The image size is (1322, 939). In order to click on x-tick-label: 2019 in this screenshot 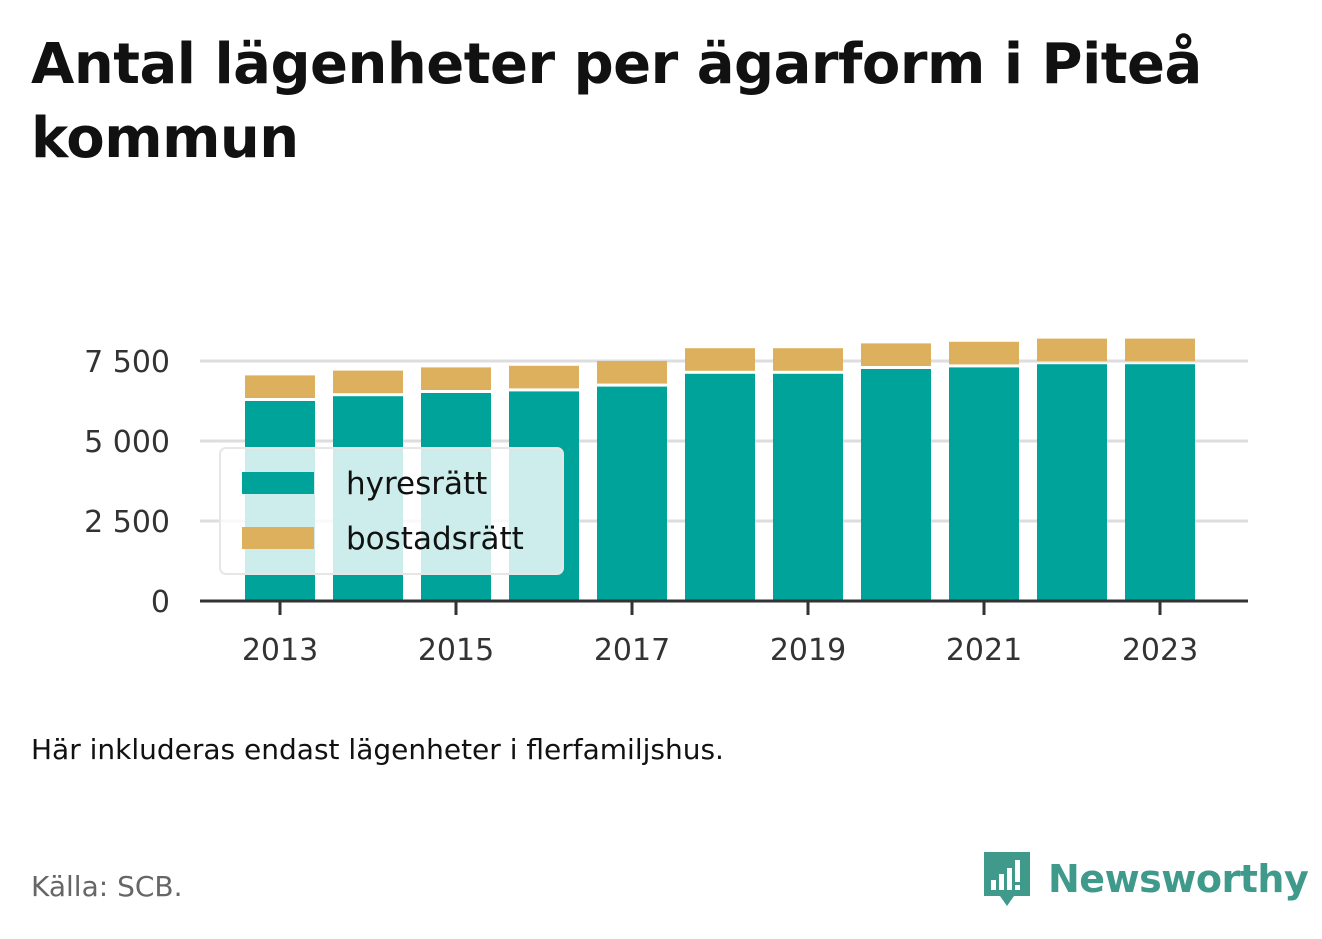, I will do `click(808, 650)`.